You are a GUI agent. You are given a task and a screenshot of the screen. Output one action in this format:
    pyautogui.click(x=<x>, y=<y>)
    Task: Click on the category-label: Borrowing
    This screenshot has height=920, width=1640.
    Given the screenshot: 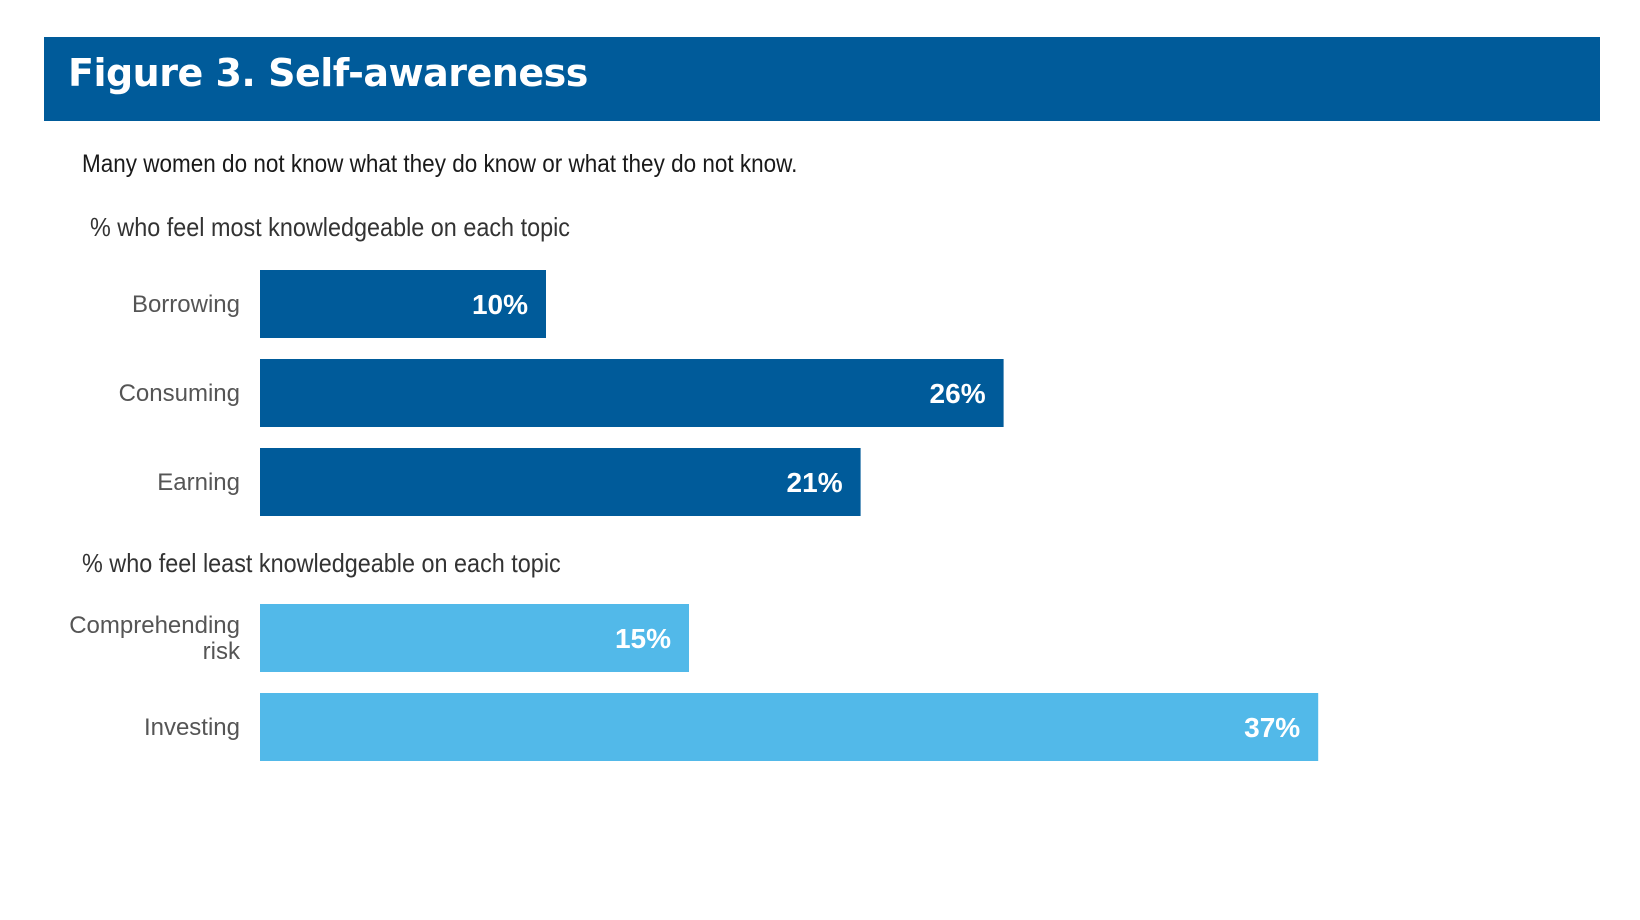 What is the action you would take?
    pyautogui.click(x=186, y=304)
    